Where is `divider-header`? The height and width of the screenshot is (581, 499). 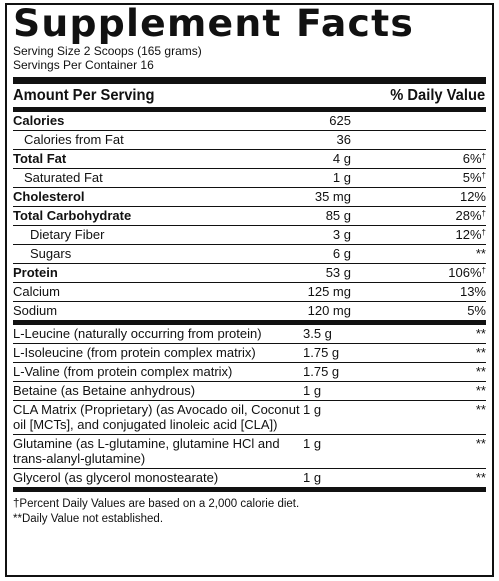
divider-header is located at coordinates (249, 109).